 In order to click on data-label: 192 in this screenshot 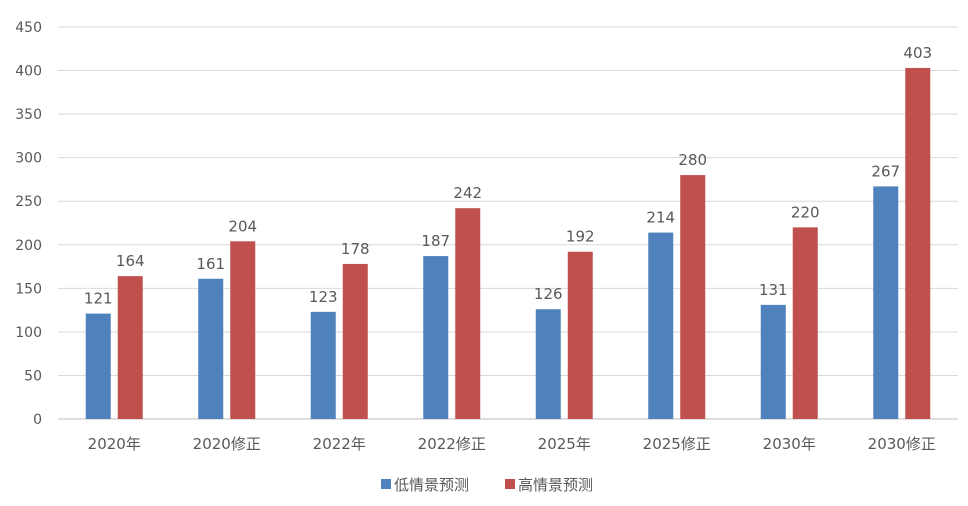, I will do `click(580, 237)`.